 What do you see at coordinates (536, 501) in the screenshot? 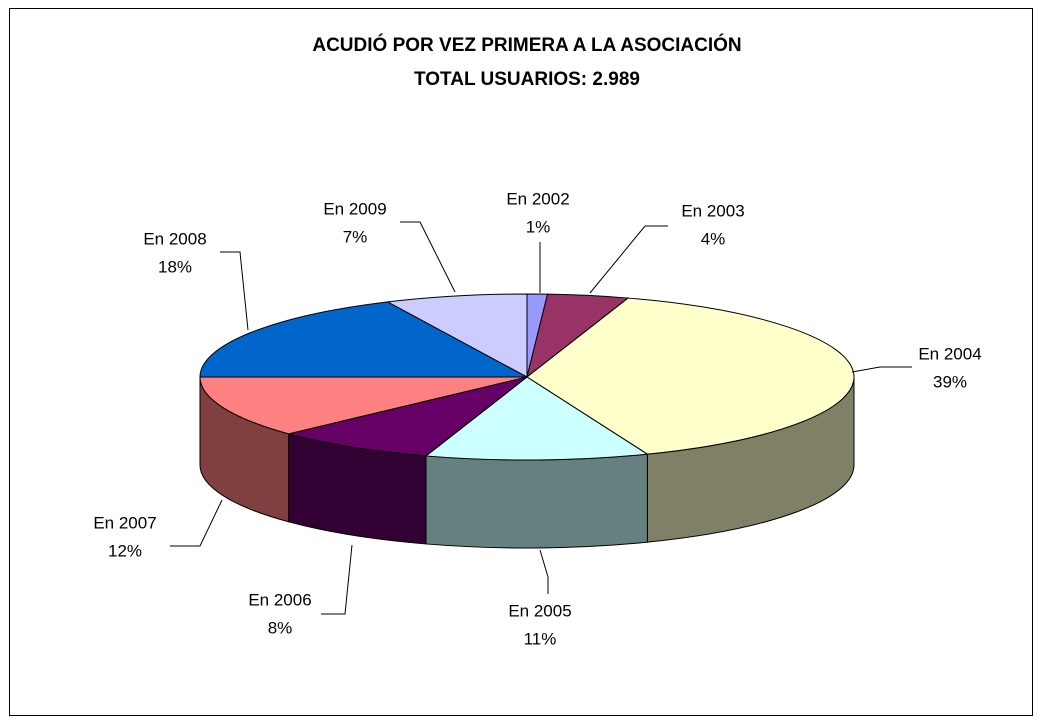
I see `pie-side` at bounding box center [536, 501].